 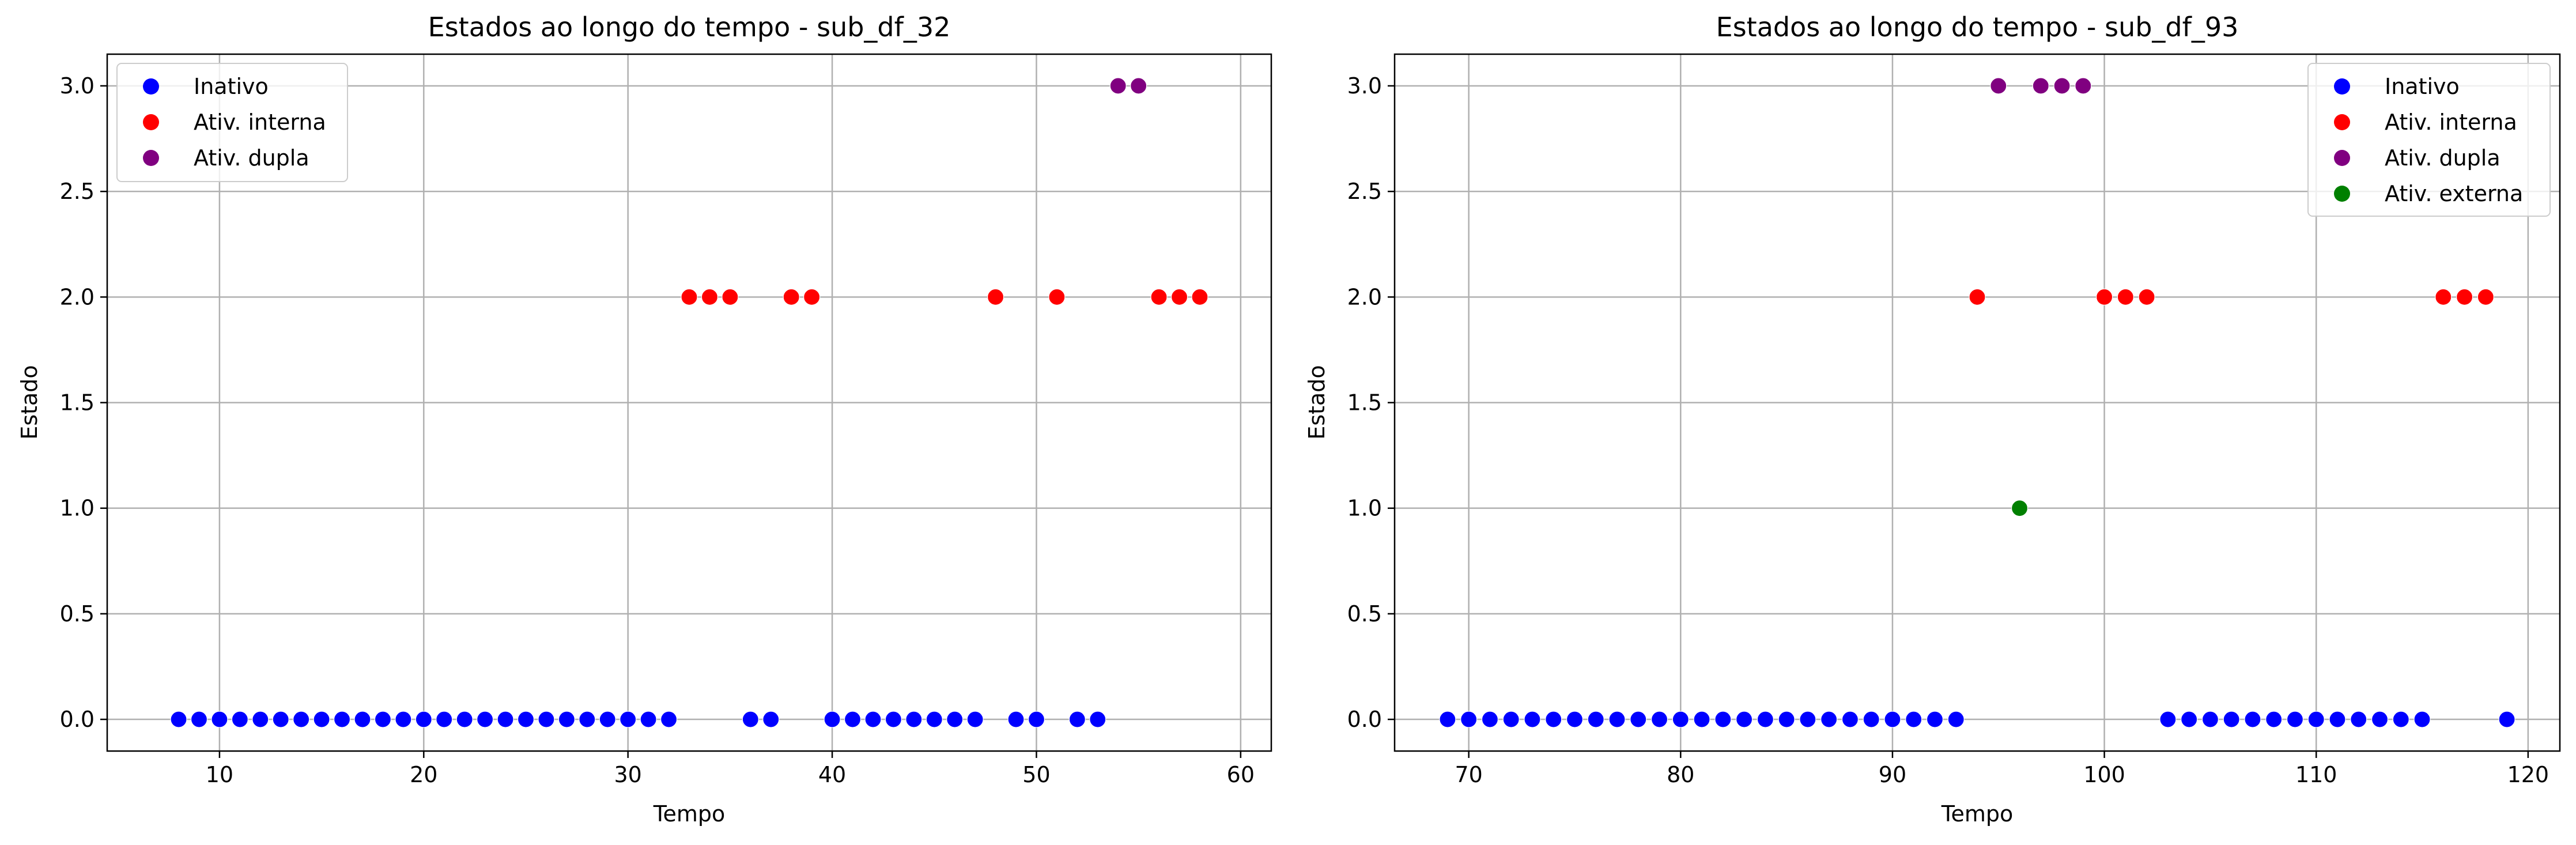 What do you see at coordinates (2454, 194) in the screenshot?
I see `legend-label: Ativ. externa` at bounding box center [2454, 194].